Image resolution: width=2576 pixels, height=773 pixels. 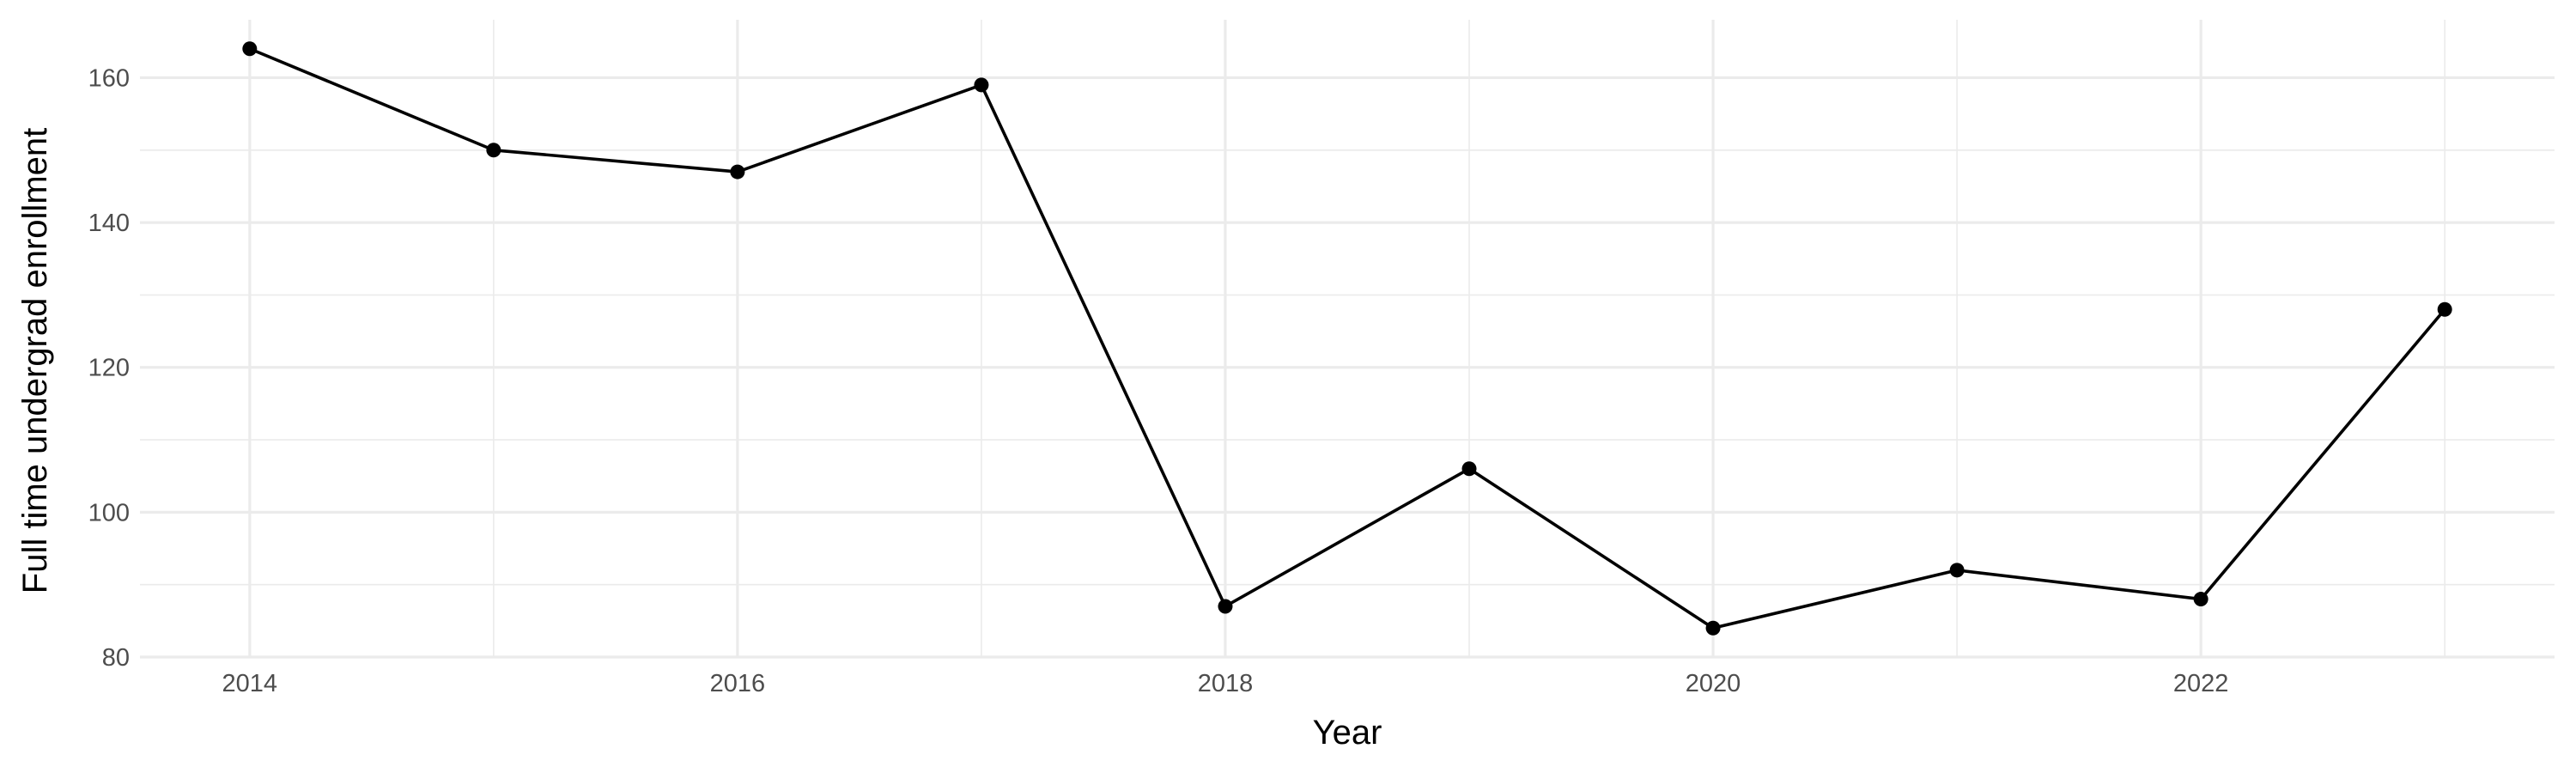 I want to click on y-tick-label: 100, so click(x=109, y=512).